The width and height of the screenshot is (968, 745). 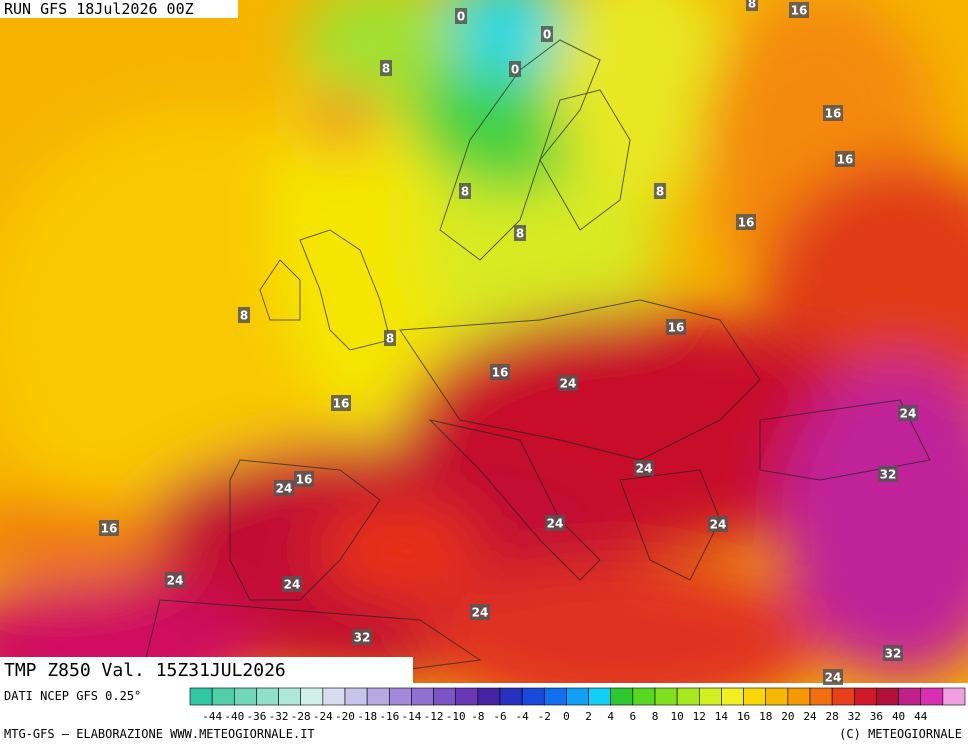 What do you see at coordinates (765, 716) in the screenshot?
I see `legend-label: 18` at bounding box center [765, 716].